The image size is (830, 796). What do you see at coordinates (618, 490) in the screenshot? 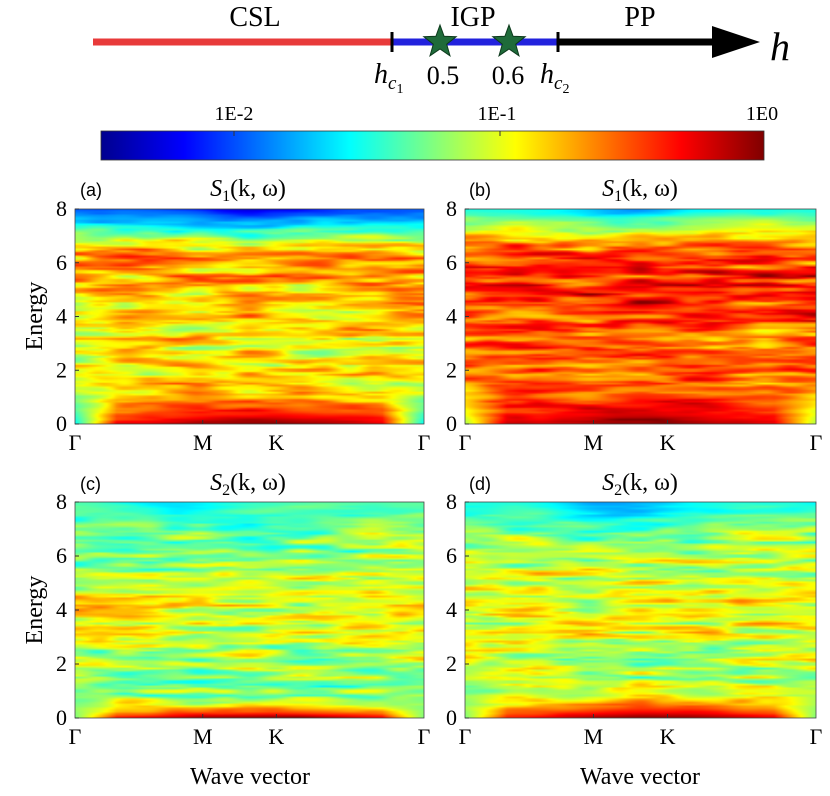
I see `title-sub-d: 2` at bounding box center [618, 490].